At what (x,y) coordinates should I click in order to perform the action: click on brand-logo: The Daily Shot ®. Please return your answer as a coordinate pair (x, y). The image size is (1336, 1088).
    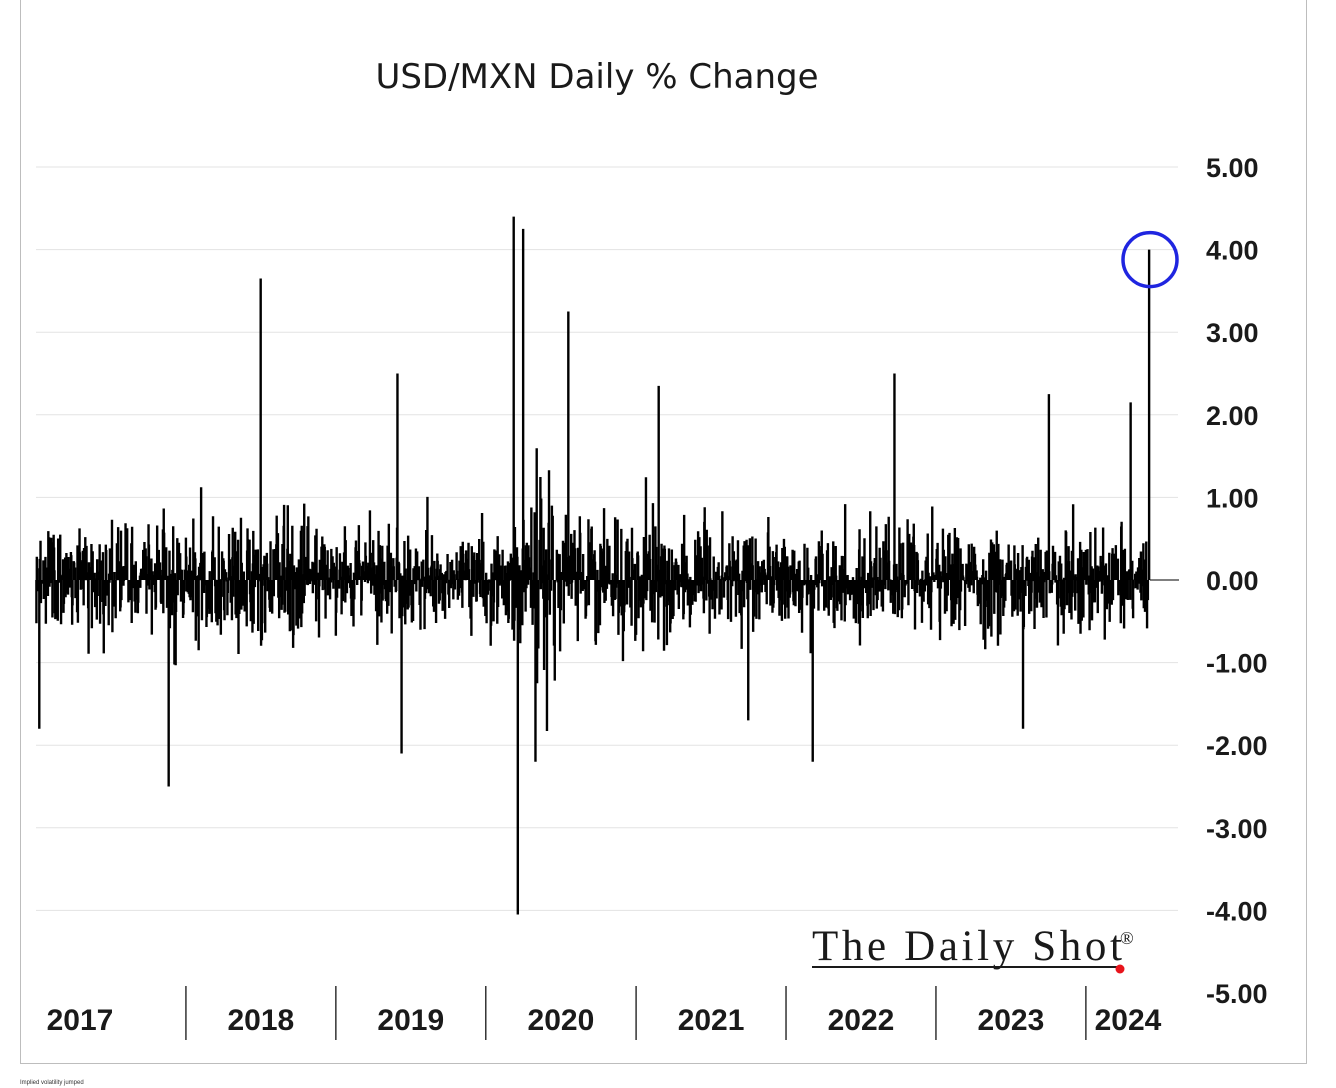
    Looking at the image, I should click on (973, 948).